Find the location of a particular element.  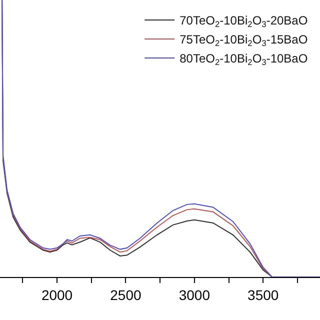

legend-label: 80TeO$_{2}$-10Bi$_{2}$O$_{3}$-10BaO is located at coordinates (244, 60).